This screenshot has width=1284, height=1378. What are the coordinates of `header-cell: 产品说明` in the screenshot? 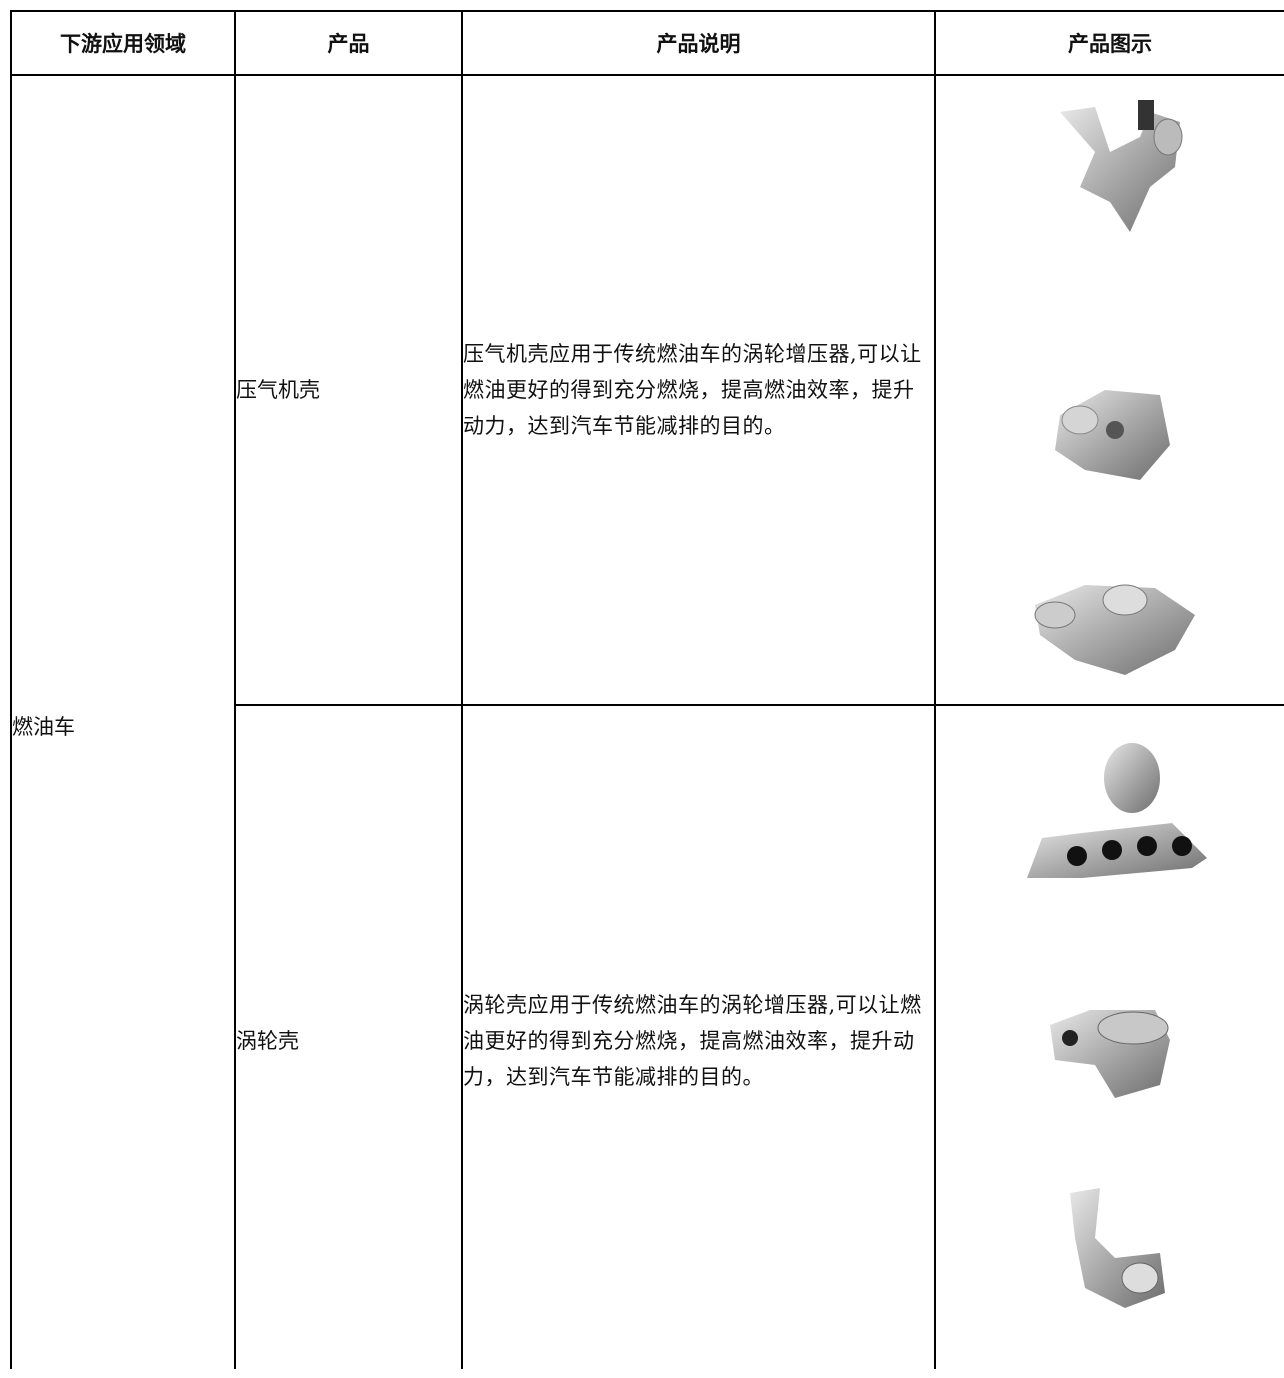 It's located at (698, 43).